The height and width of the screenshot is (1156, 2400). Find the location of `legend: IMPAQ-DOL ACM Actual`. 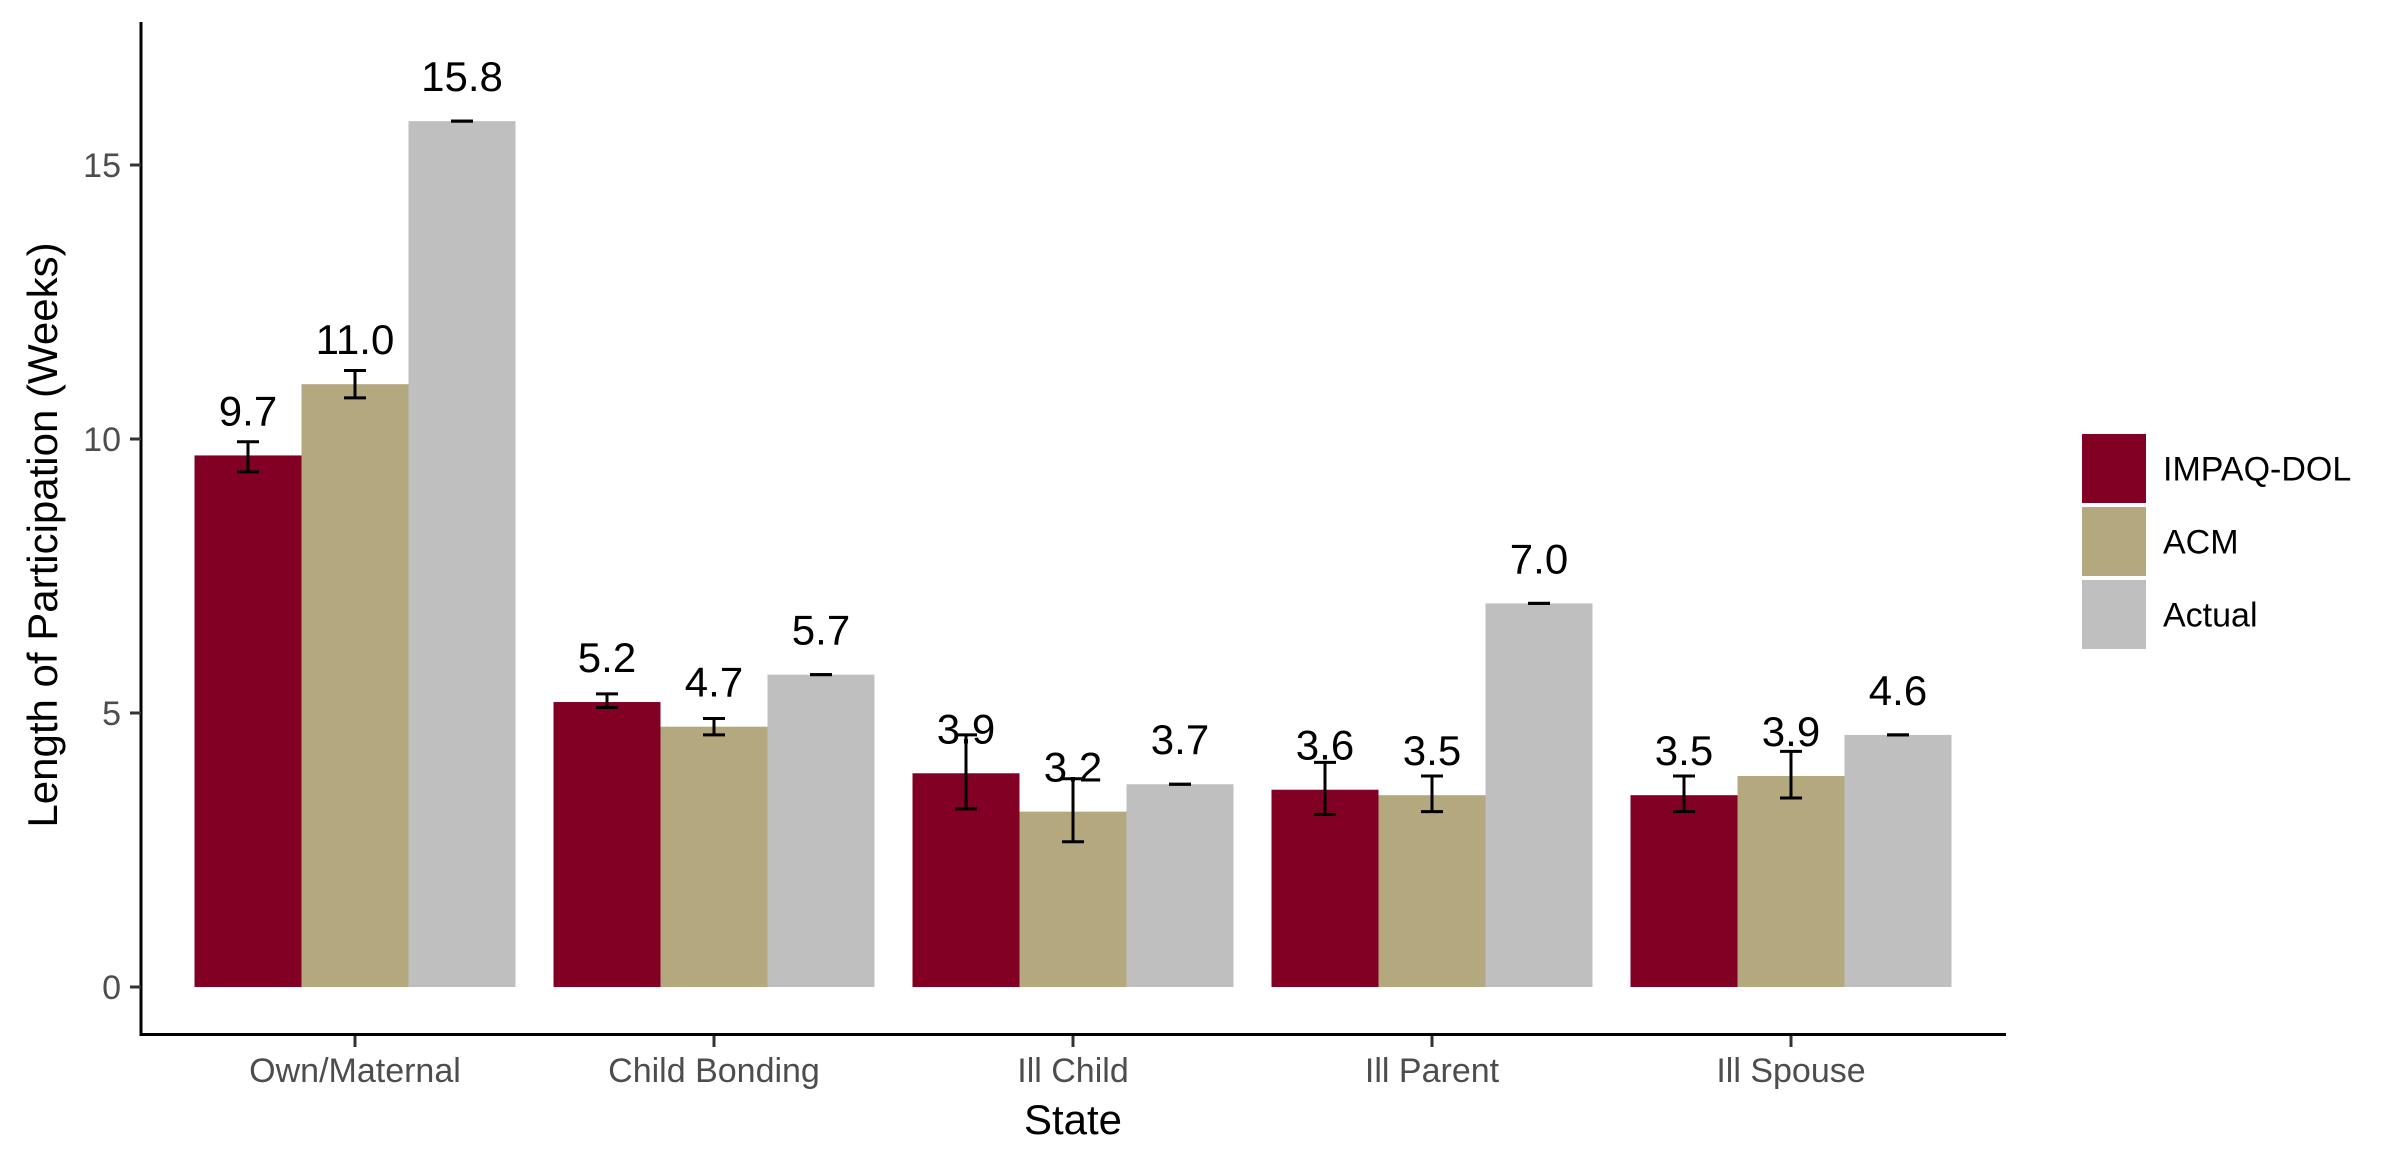

legend: IMPAQ-DOL ACM Actual is located at coordinates (2215, 541).